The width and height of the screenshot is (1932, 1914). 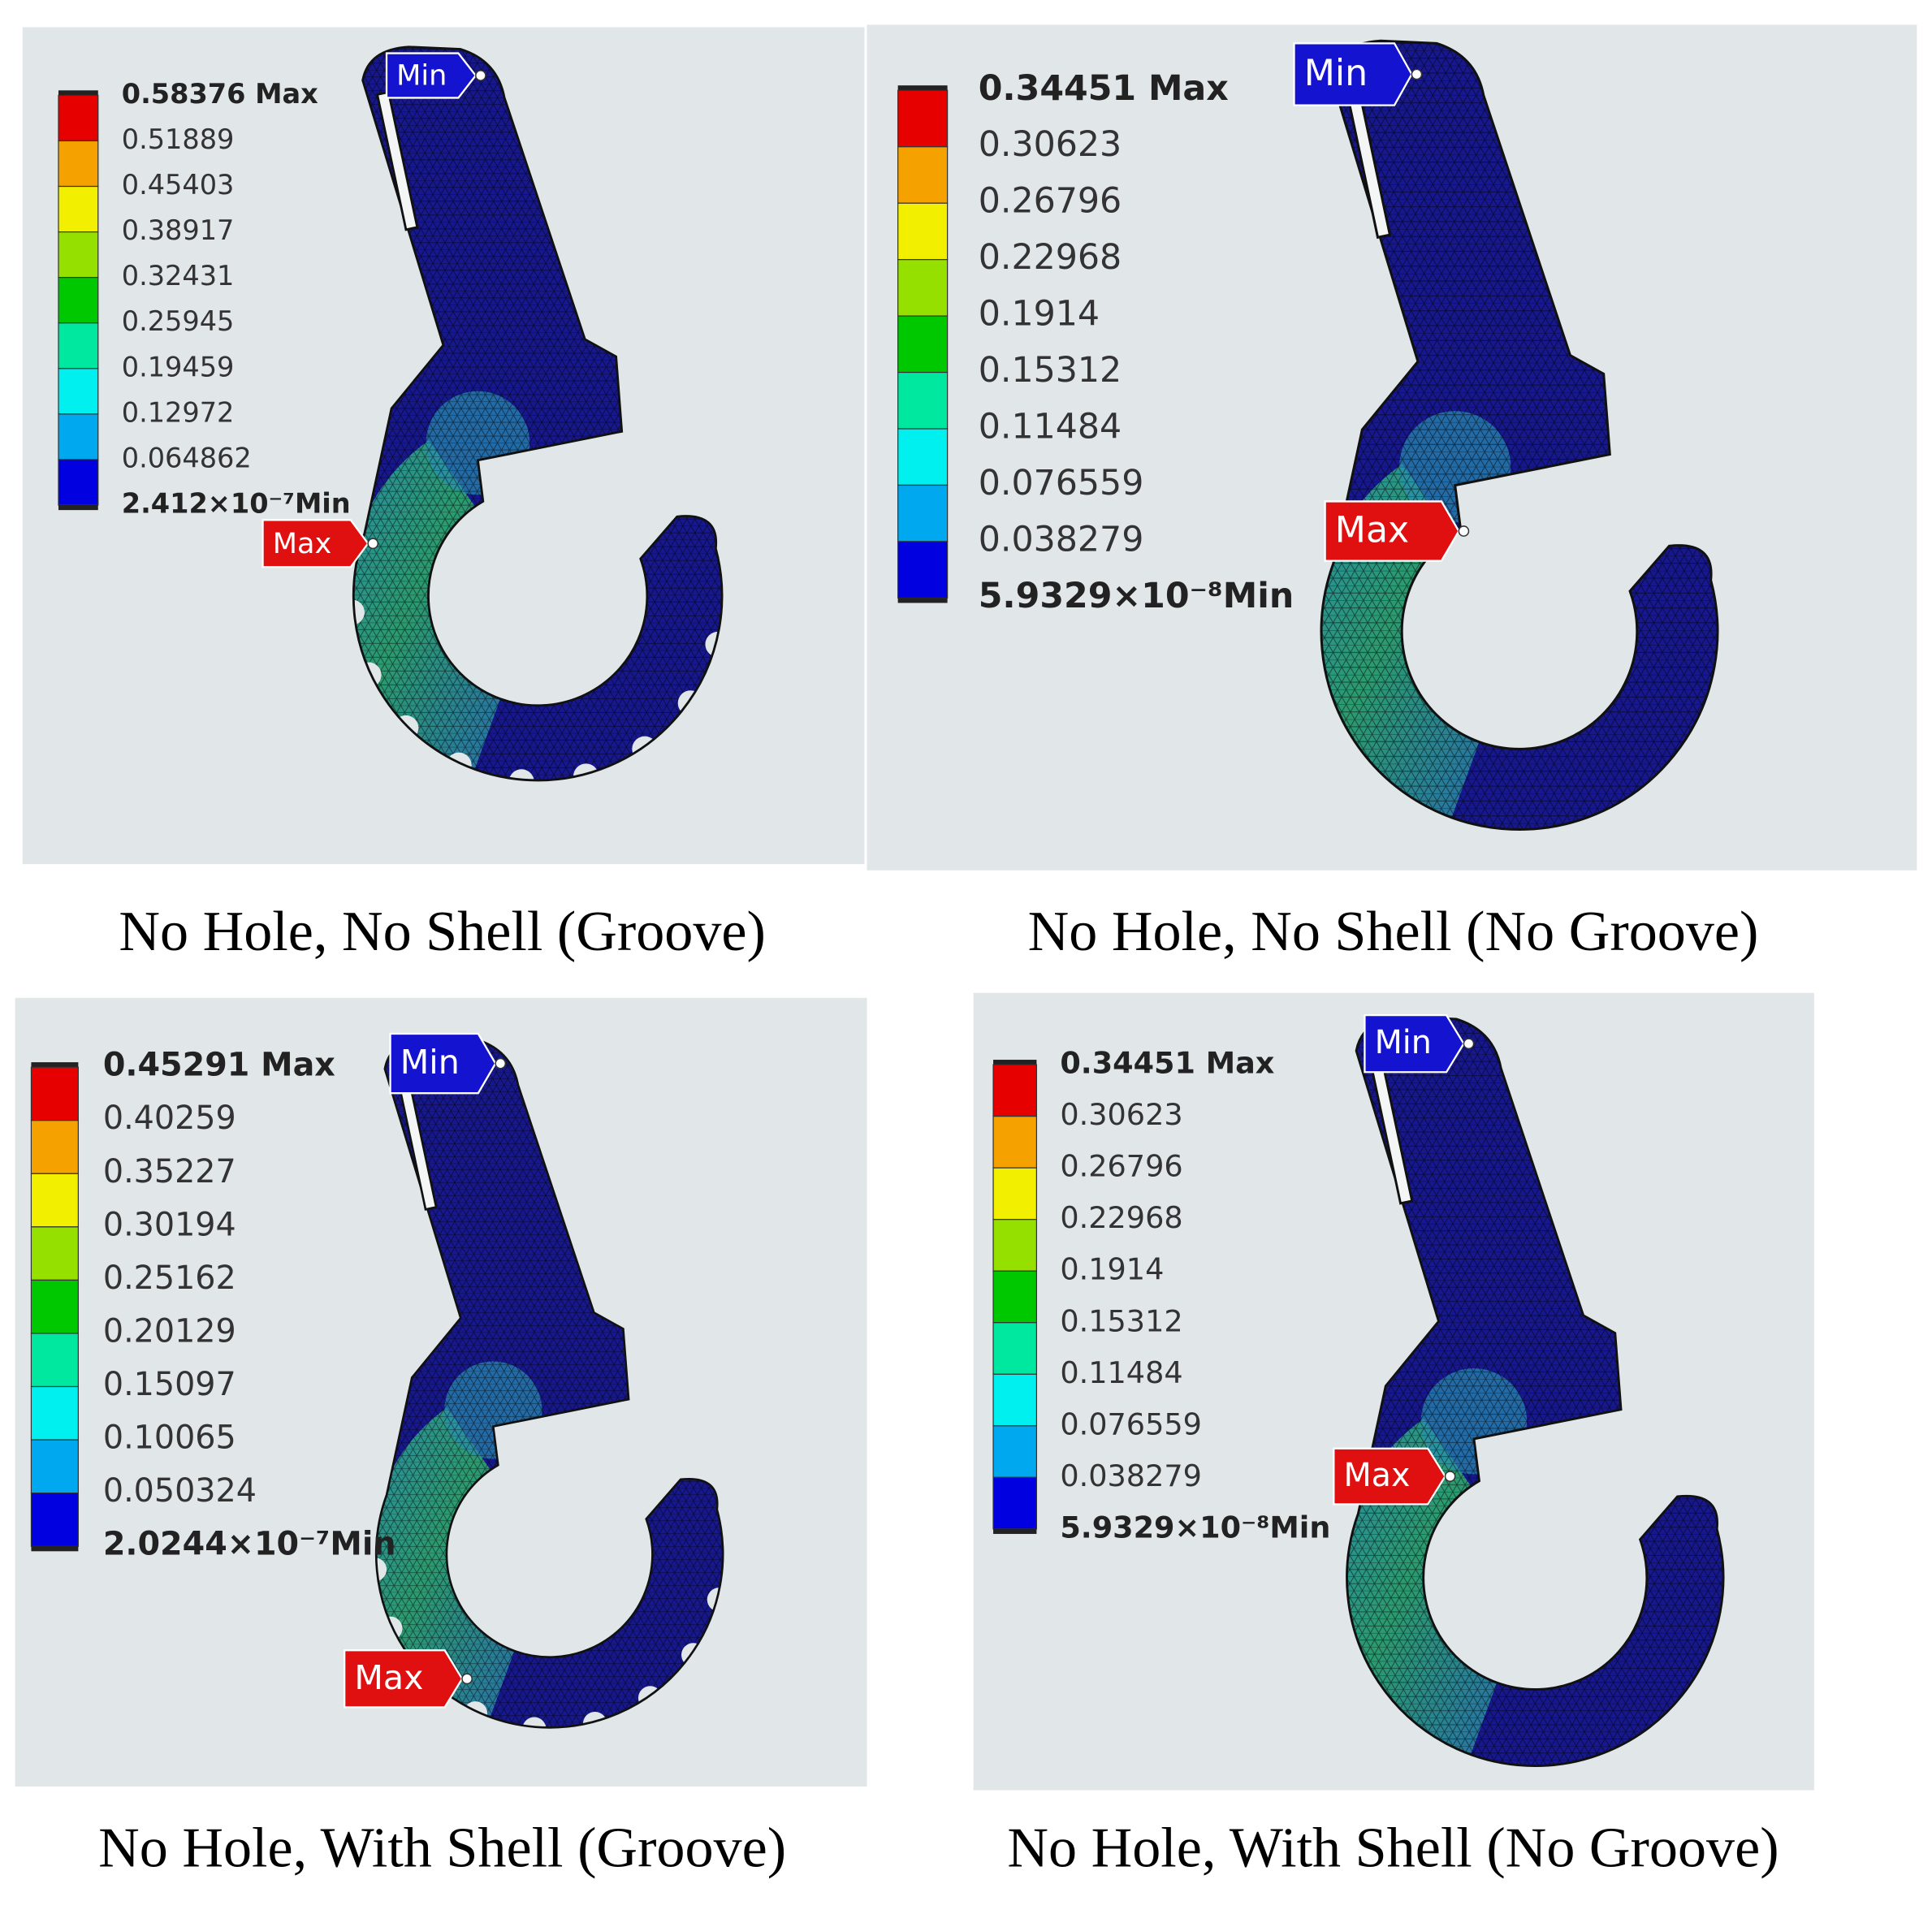 I want to click on legend-label: 0.26796, so click(x=1121, y=1166).